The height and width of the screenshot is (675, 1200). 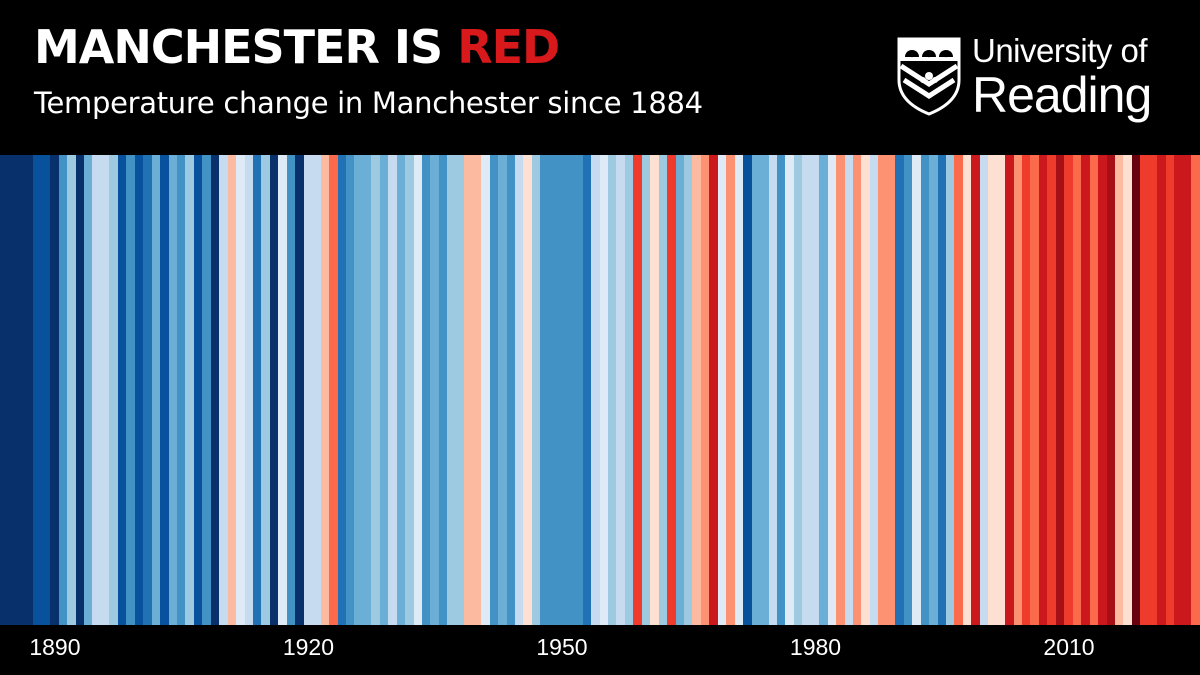 I want to click on stripe-1999, so click(x=976, y=390).